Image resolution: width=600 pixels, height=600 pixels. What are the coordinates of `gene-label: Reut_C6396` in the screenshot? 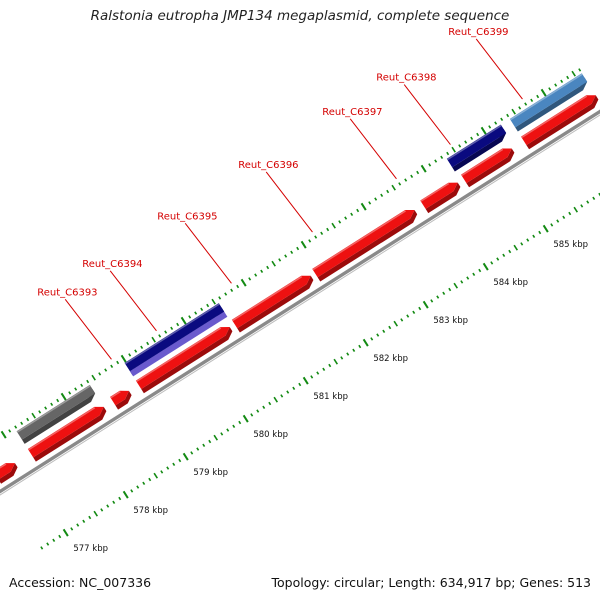 It's located at (268, 165).